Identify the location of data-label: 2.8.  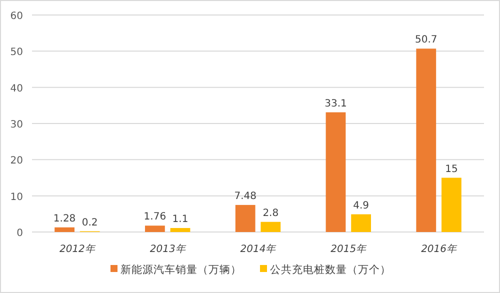
(270, 213).